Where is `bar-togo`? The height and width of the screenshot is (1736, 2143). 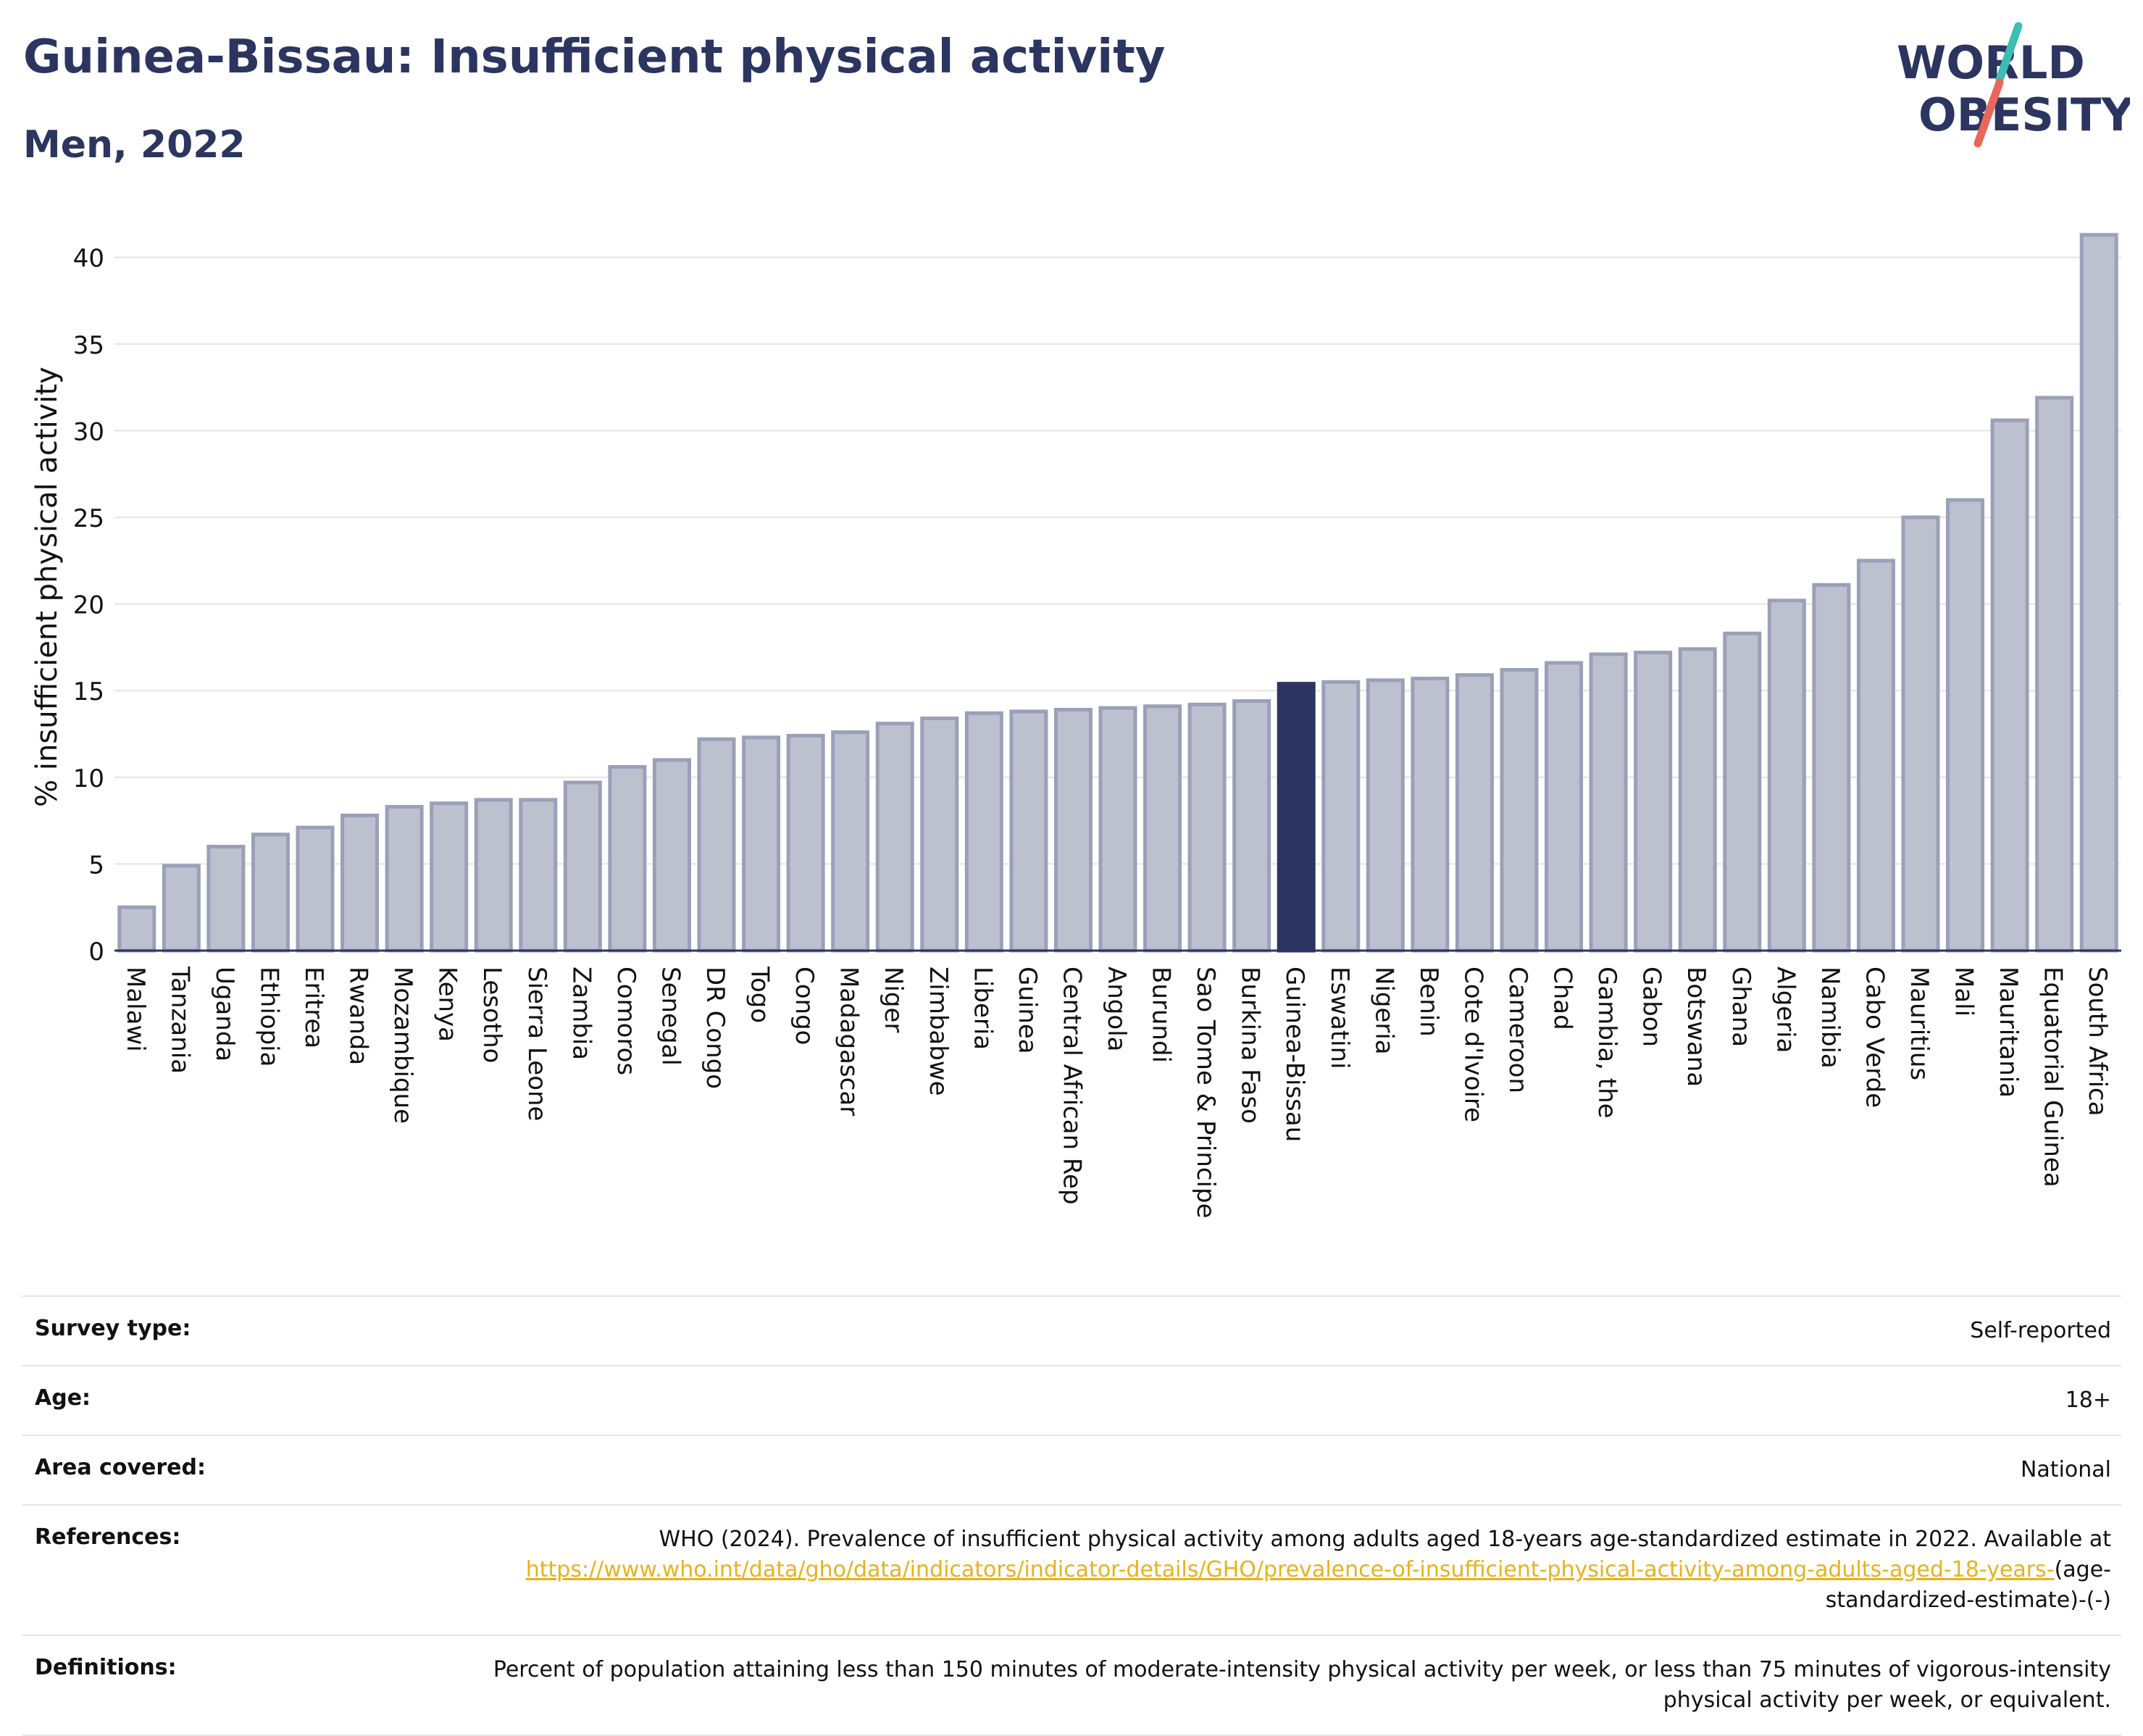 bar-togo is located at coordinates (762, 844).